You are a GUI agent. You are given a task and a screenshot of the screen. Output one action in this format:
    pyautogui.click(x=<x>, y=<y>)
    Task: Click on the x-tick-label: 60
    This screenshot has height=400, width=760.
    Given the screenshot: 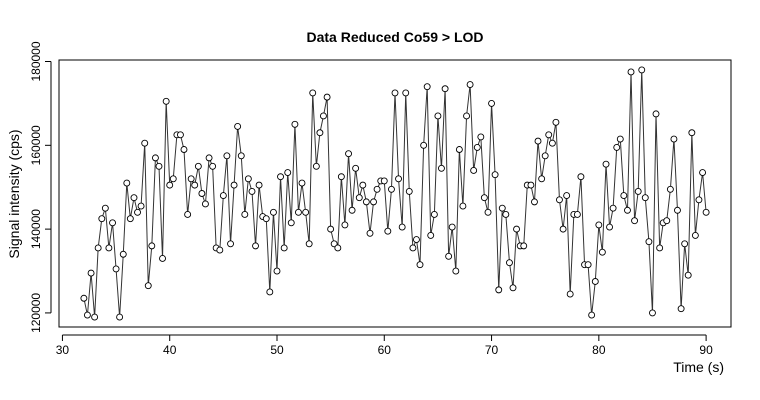 What is the action you would take?
    pyautogui.click(x=385, y=350)
    